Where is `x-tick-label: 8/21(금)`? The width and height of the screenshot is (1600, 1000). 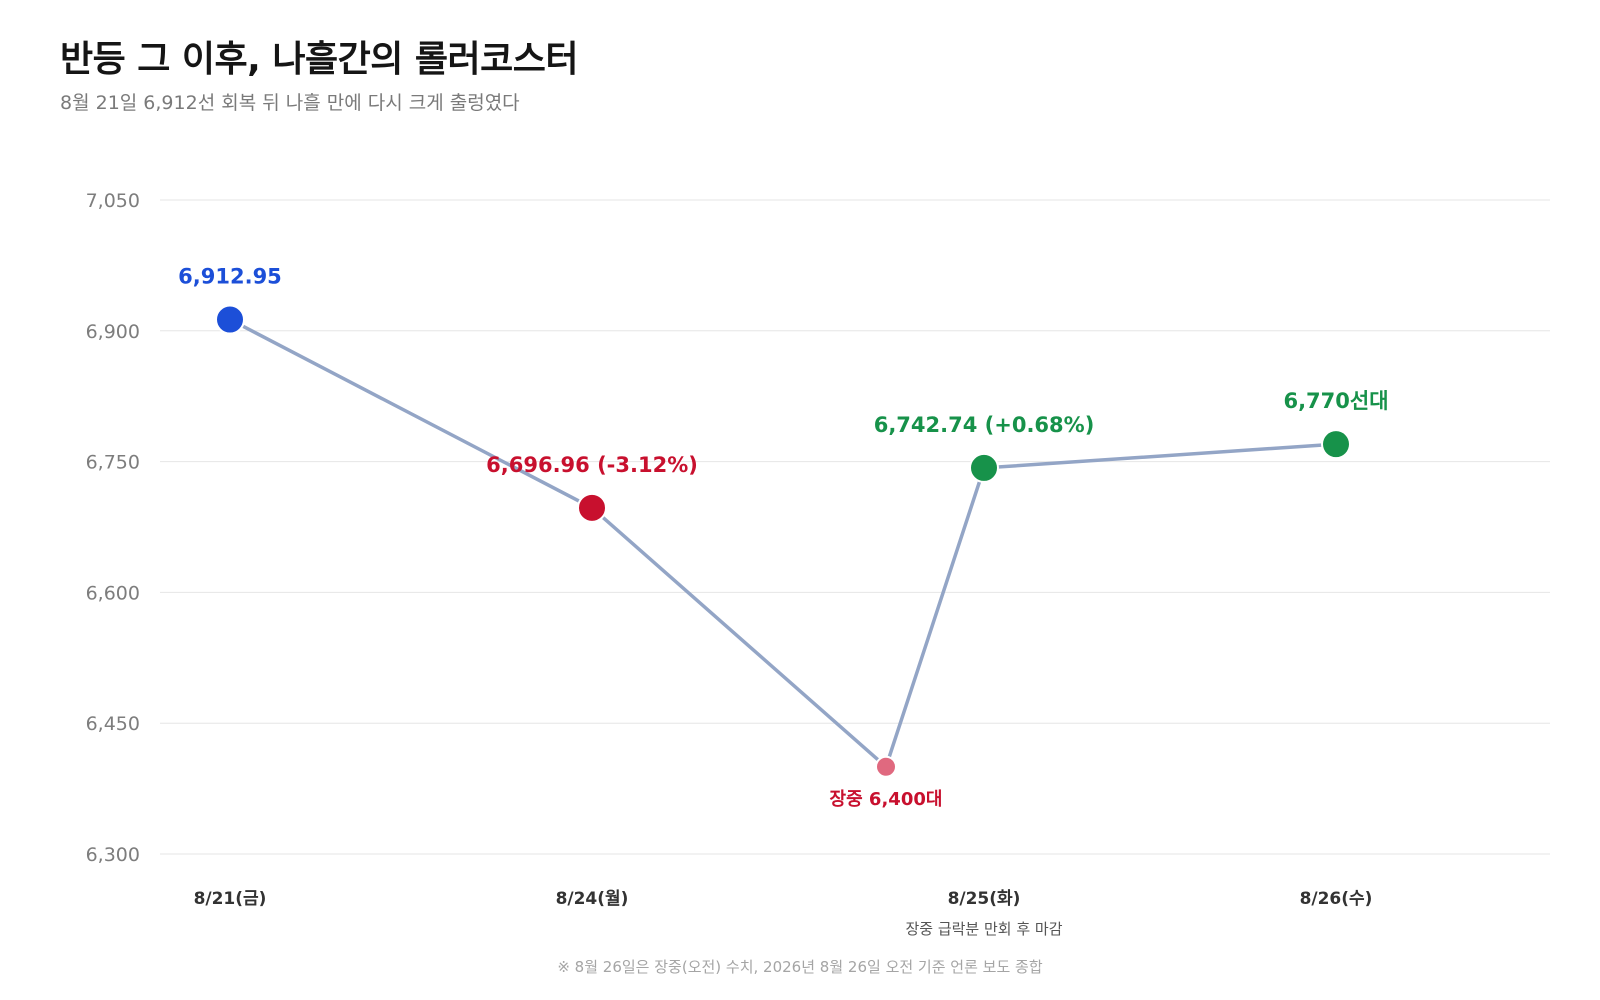
x-tick-label: 8/21(금) is located at coordinates (230, 899).